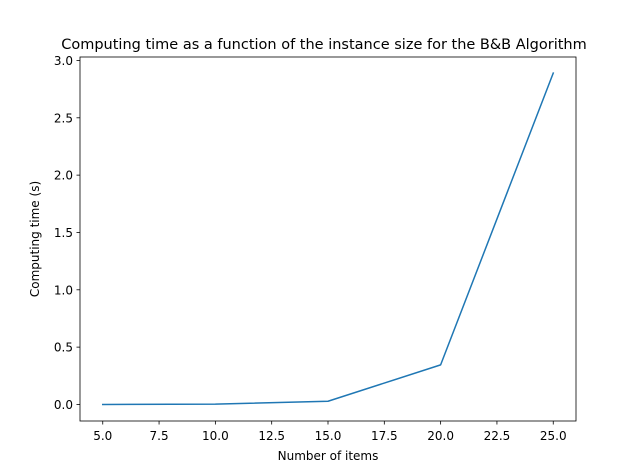 This screenshot has height=472, width=640. Describe the element at coordinates (440, 436) in the screenshot. I see `x-tick-label: 20.0` at that location.